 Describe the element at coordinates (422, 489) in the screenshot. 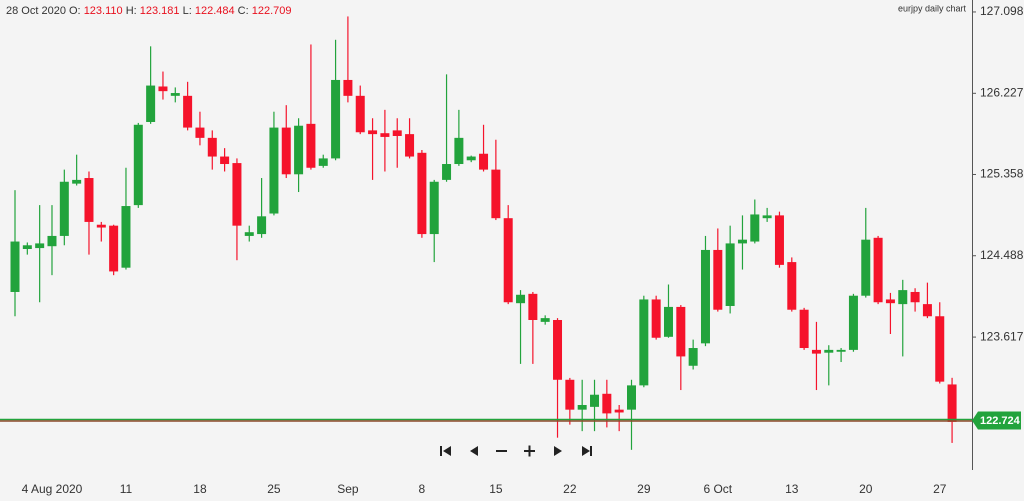

I see `x-tick-label: 8` at that location.